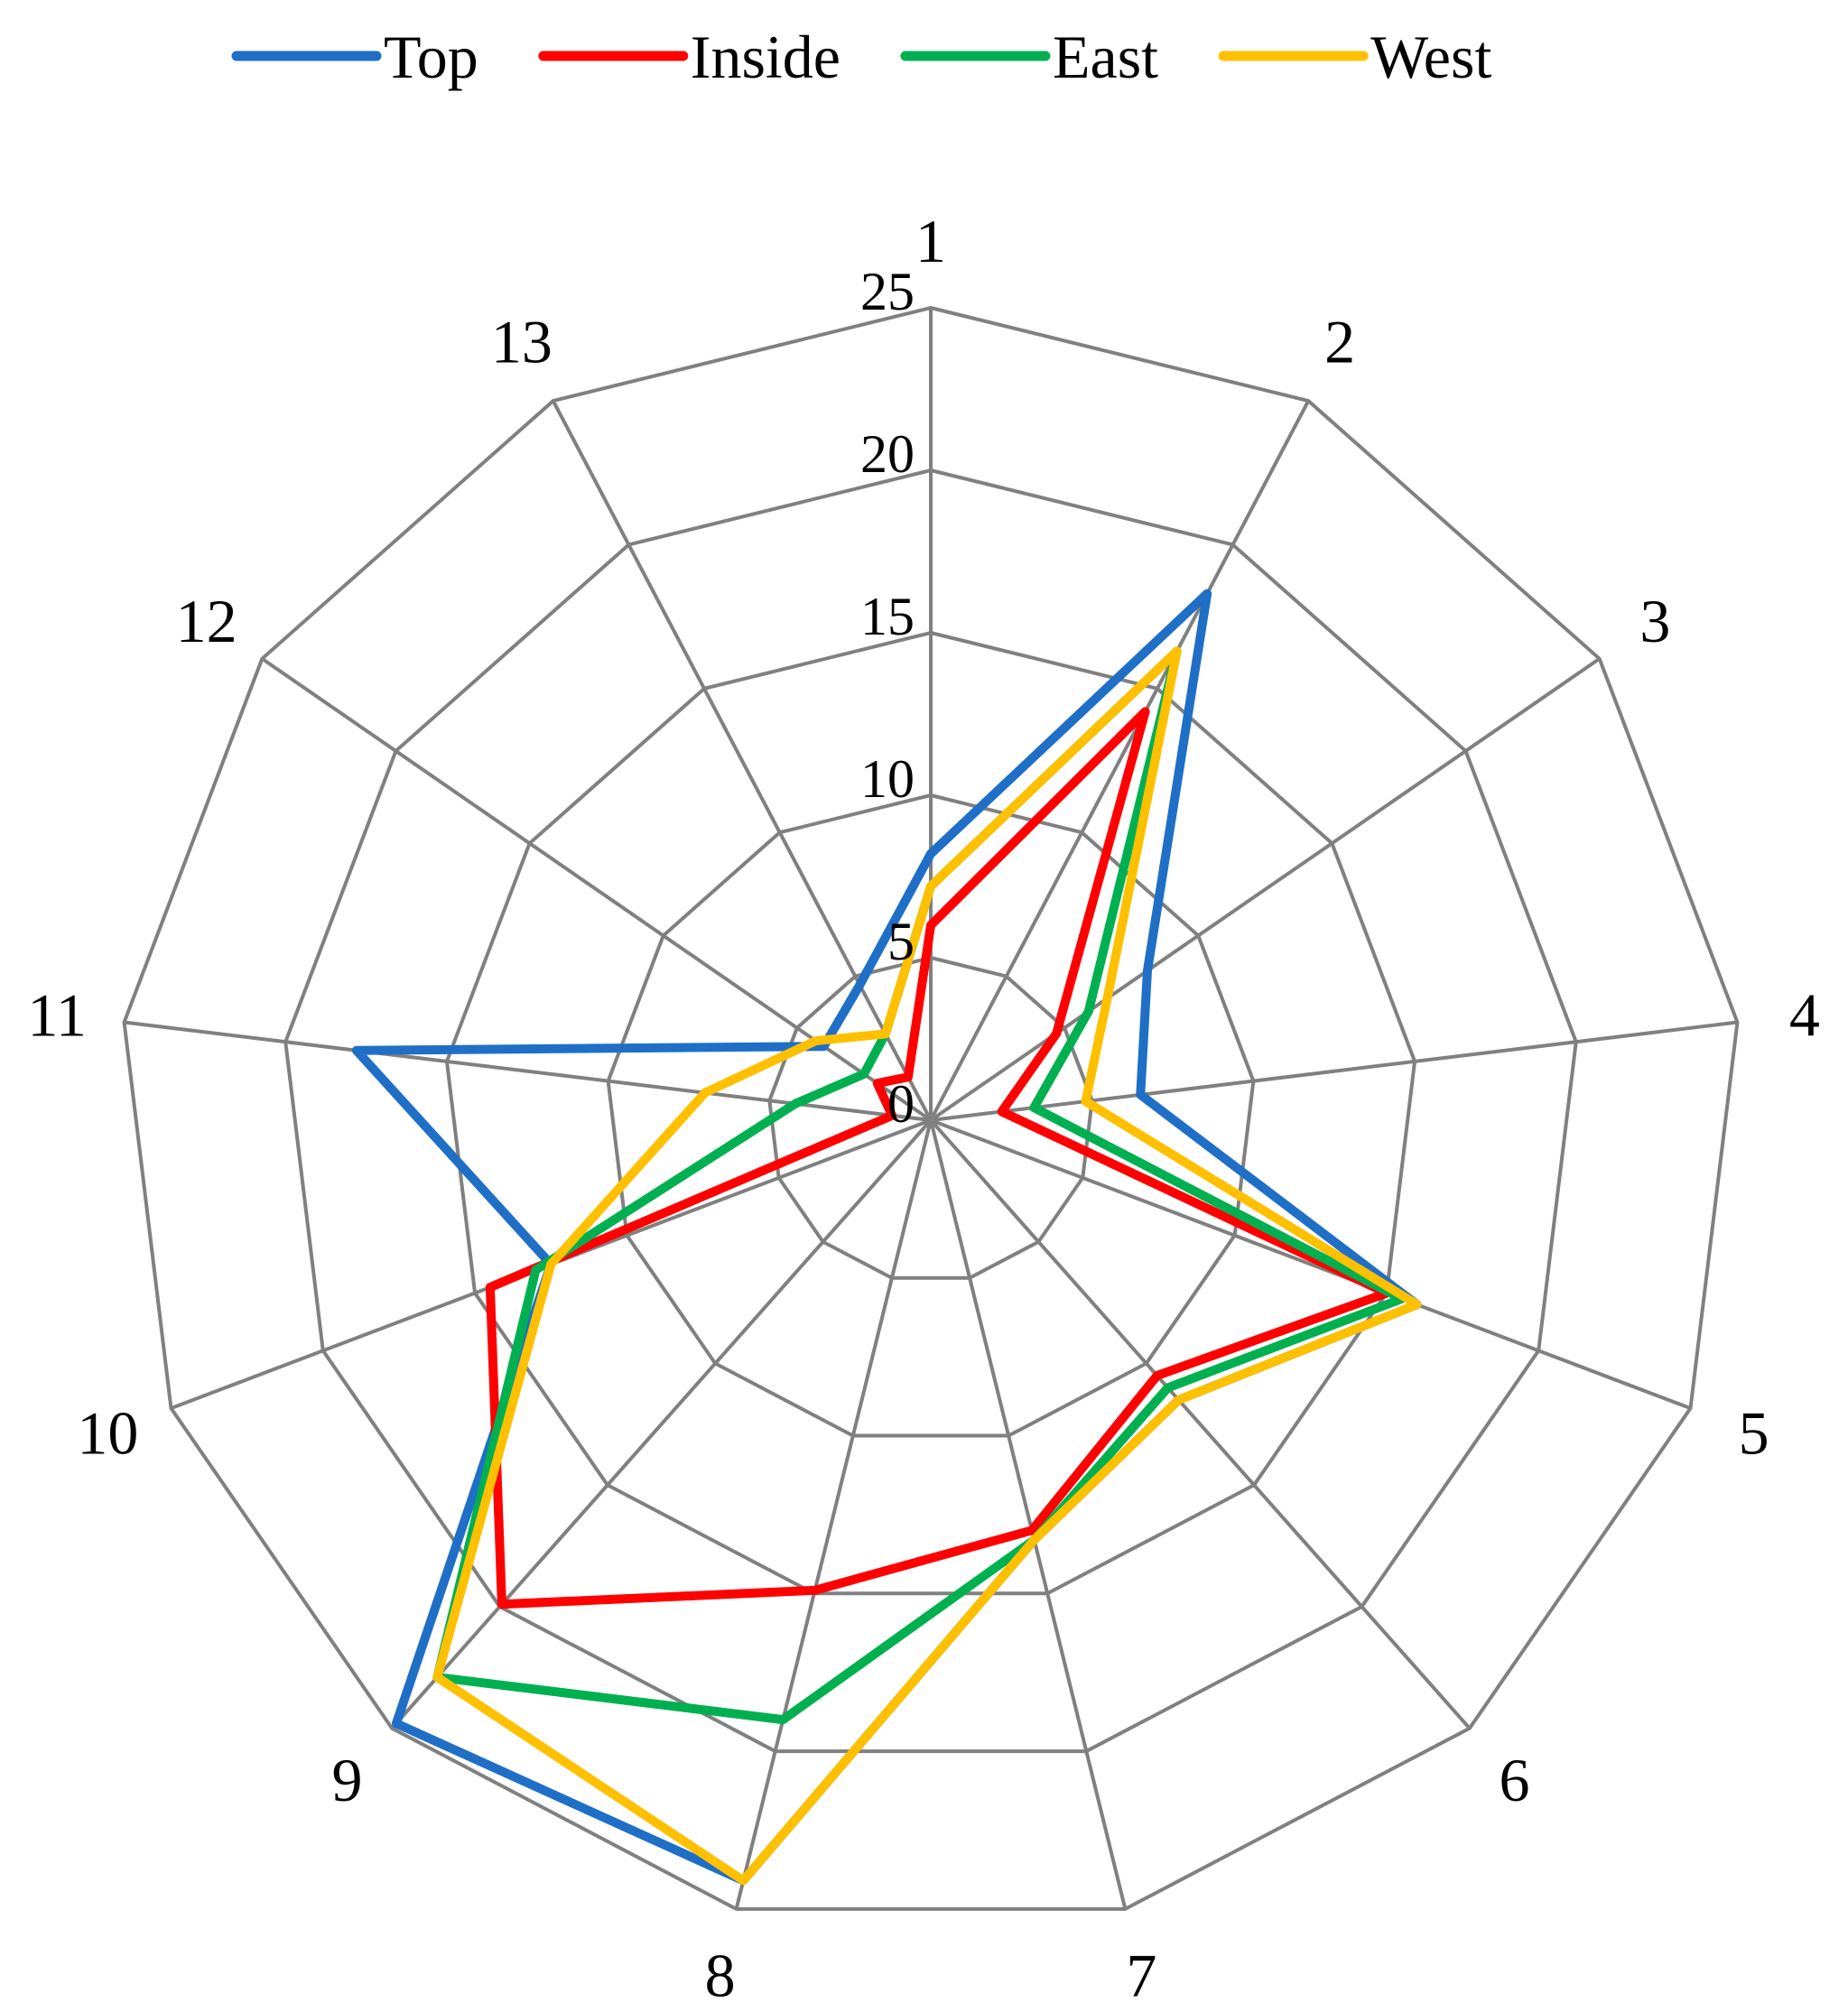 This screenshot has height=2003, width=1848. I want to click on tick-label: 25, so click(887, 292).